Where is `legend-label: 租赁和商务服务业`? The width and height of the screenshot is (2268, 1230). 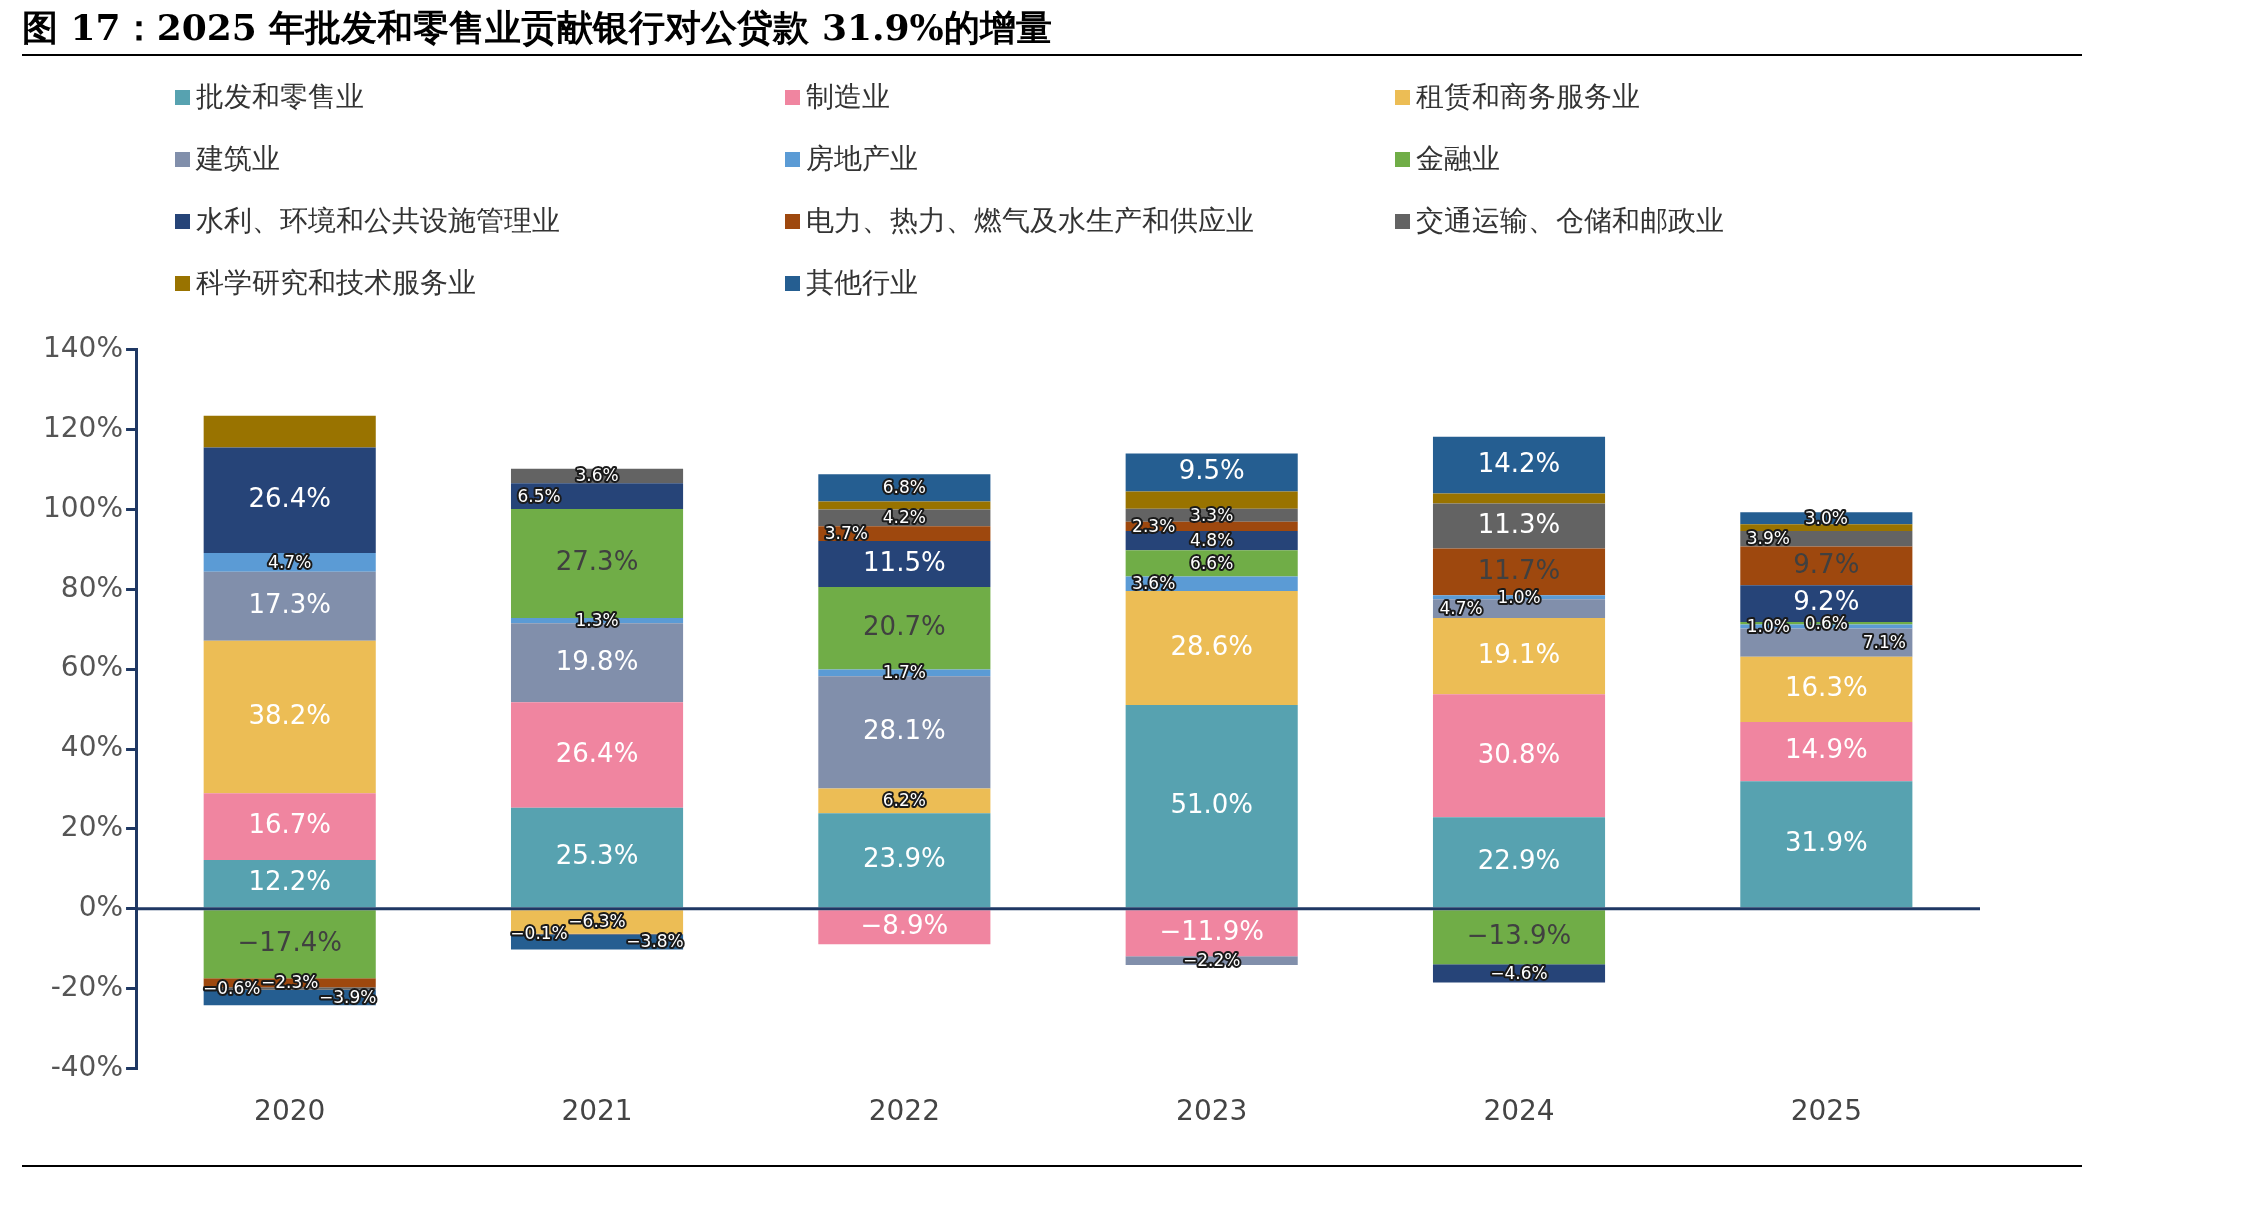
legend-label: 租赁和商务服务业 is located at coordinates (1528, 97).